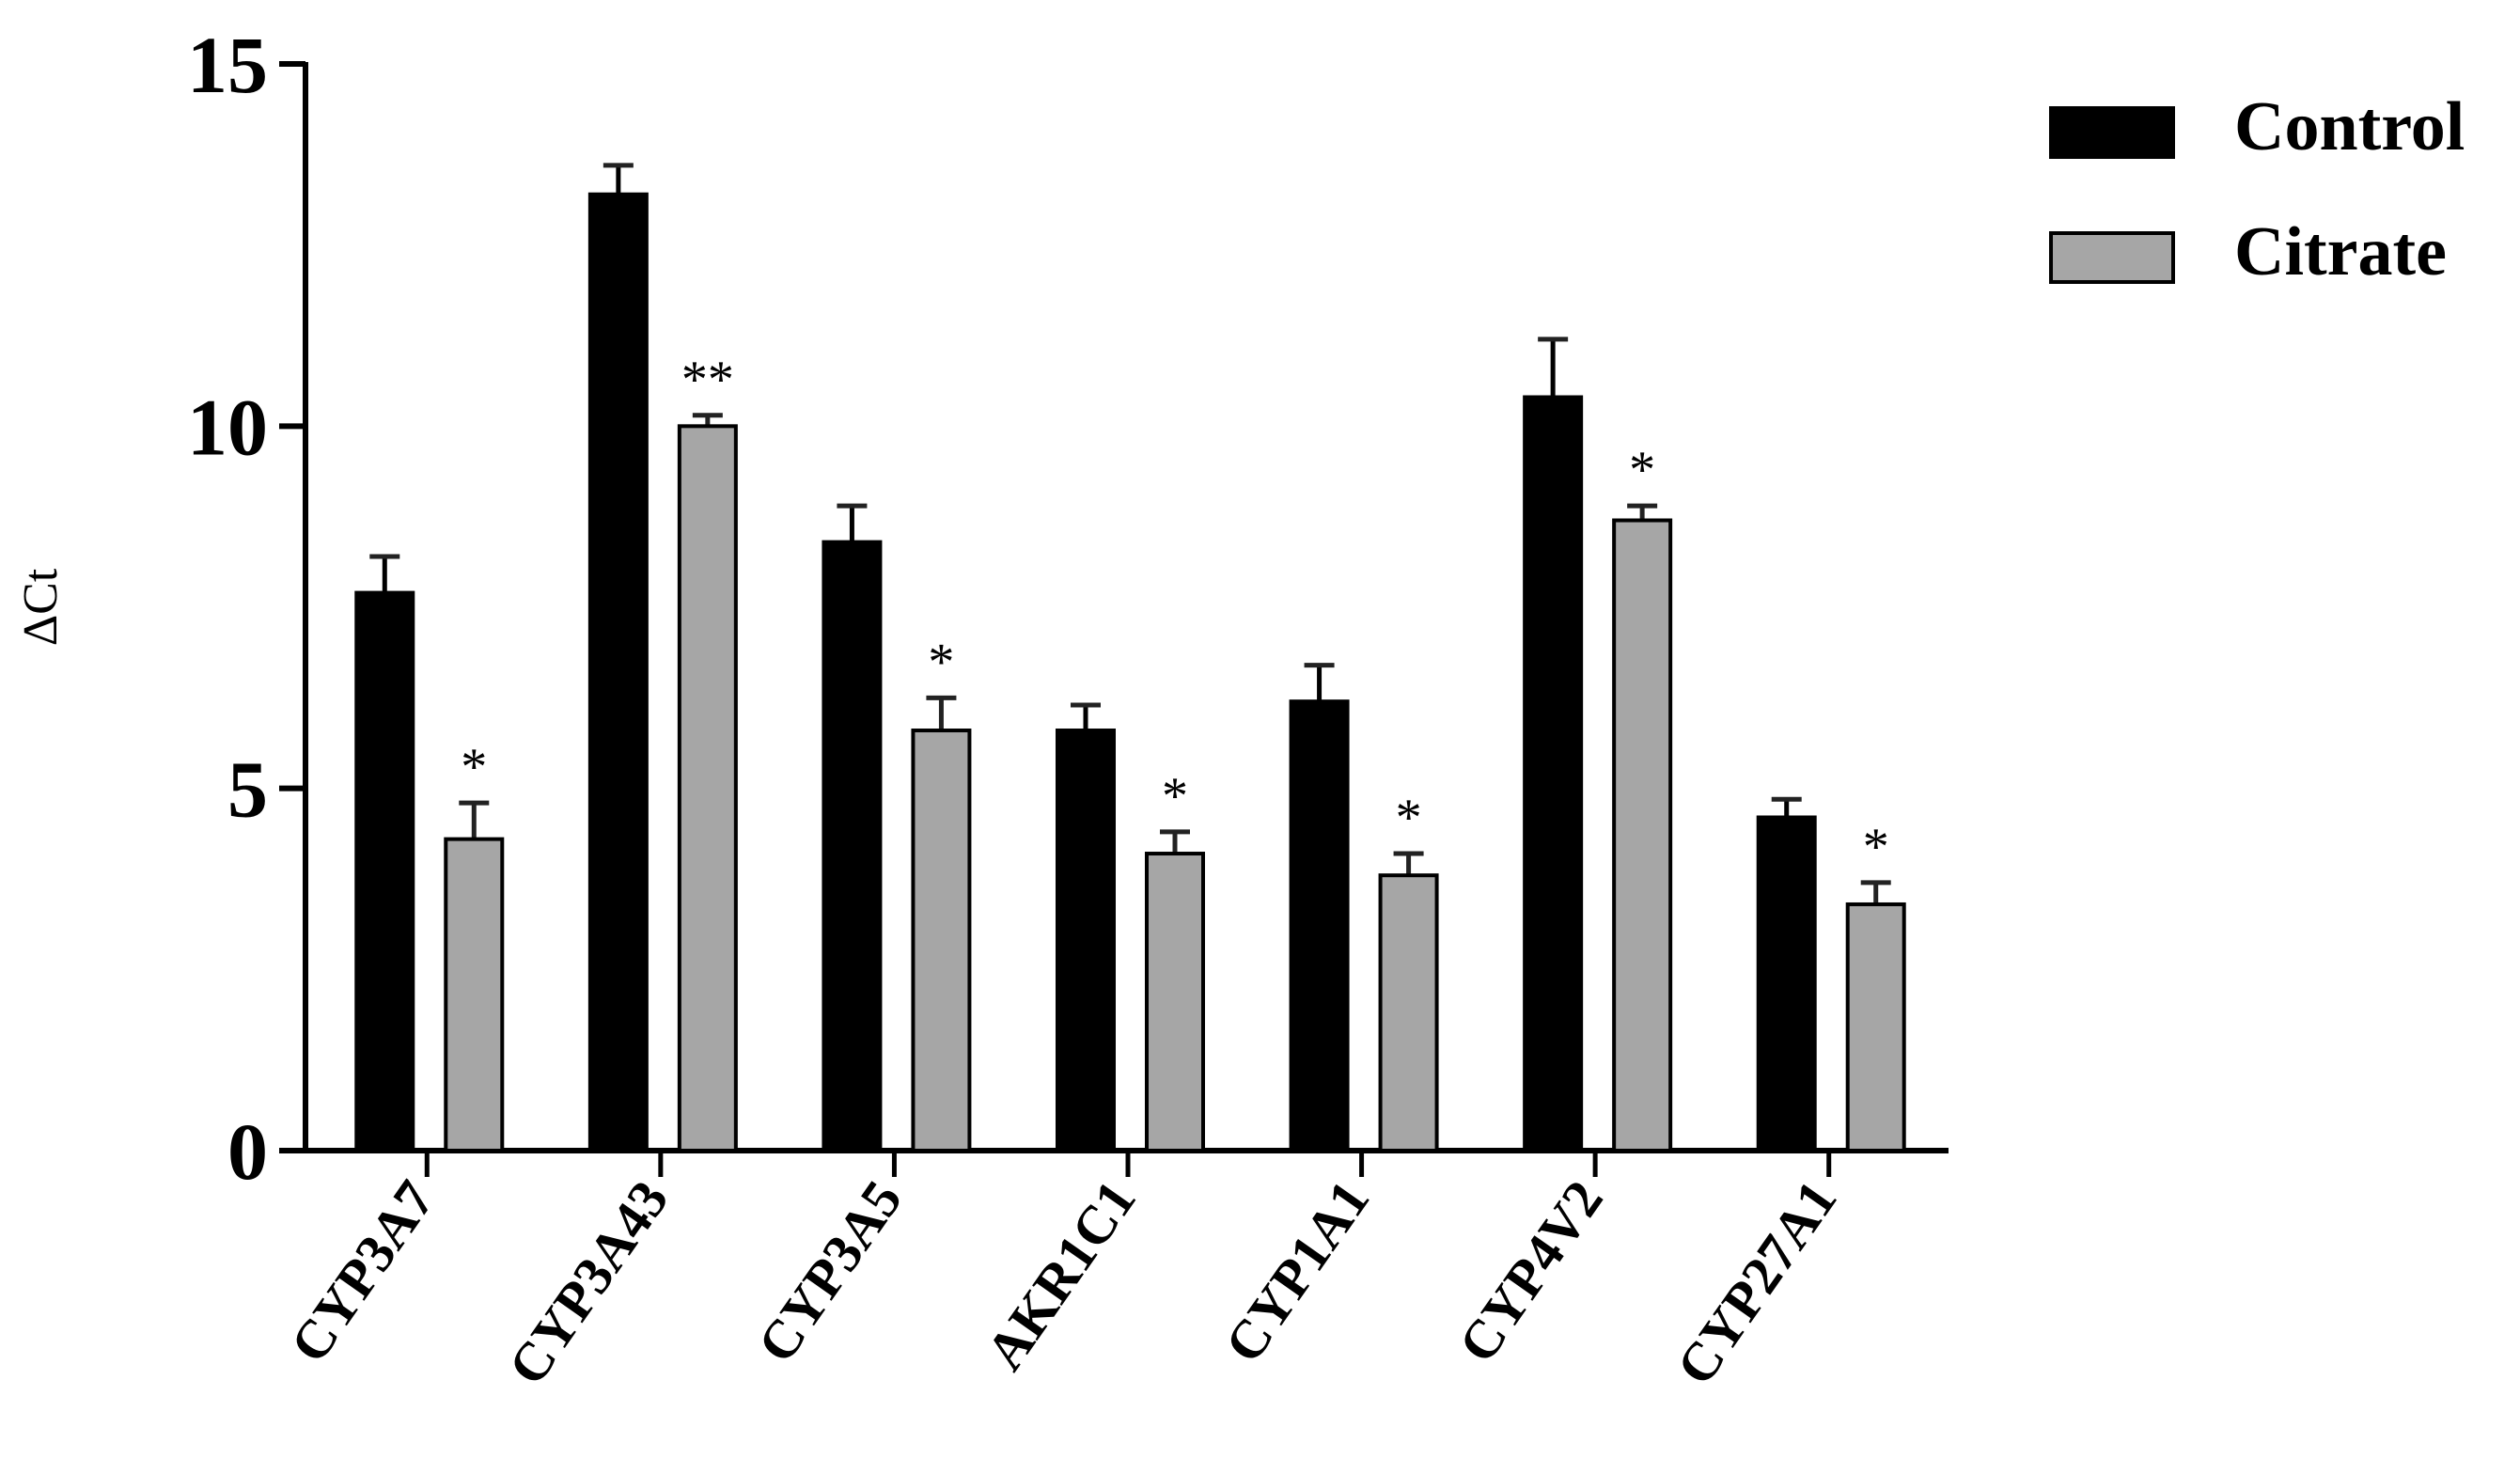  Describe the element at coordinates (247, 1151) in the screenshot. I see `y-tick-label: 0` at that location.